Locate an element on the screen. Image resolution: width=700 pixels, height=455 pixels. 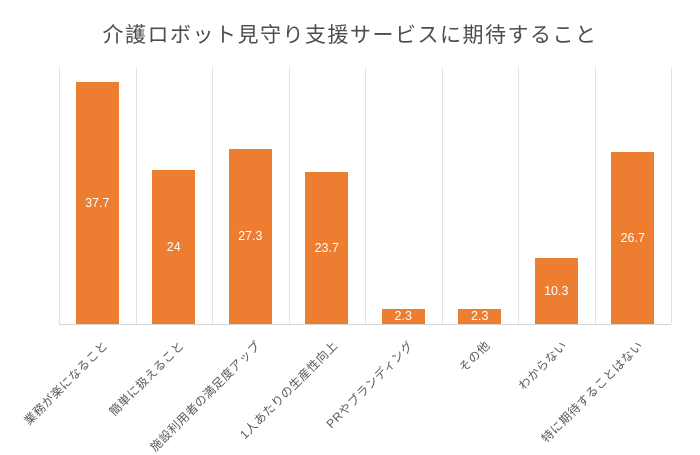
chart-title: 介護ロボット見守り支援サービスに期待すること is located at coordinates (350, 35).